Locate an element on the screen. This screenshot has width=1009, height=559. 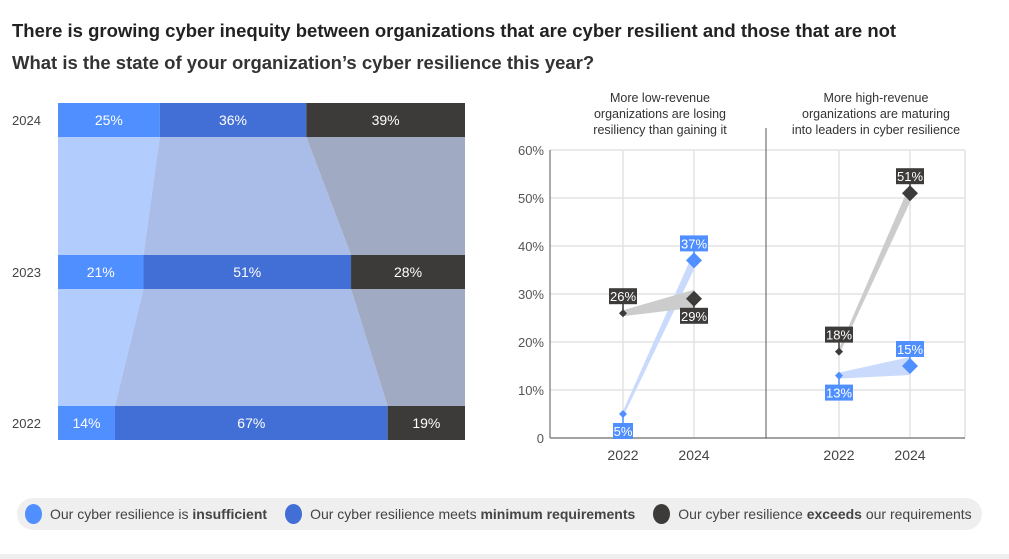
bar-value-label: 39% is located at coordinates (386, 120).